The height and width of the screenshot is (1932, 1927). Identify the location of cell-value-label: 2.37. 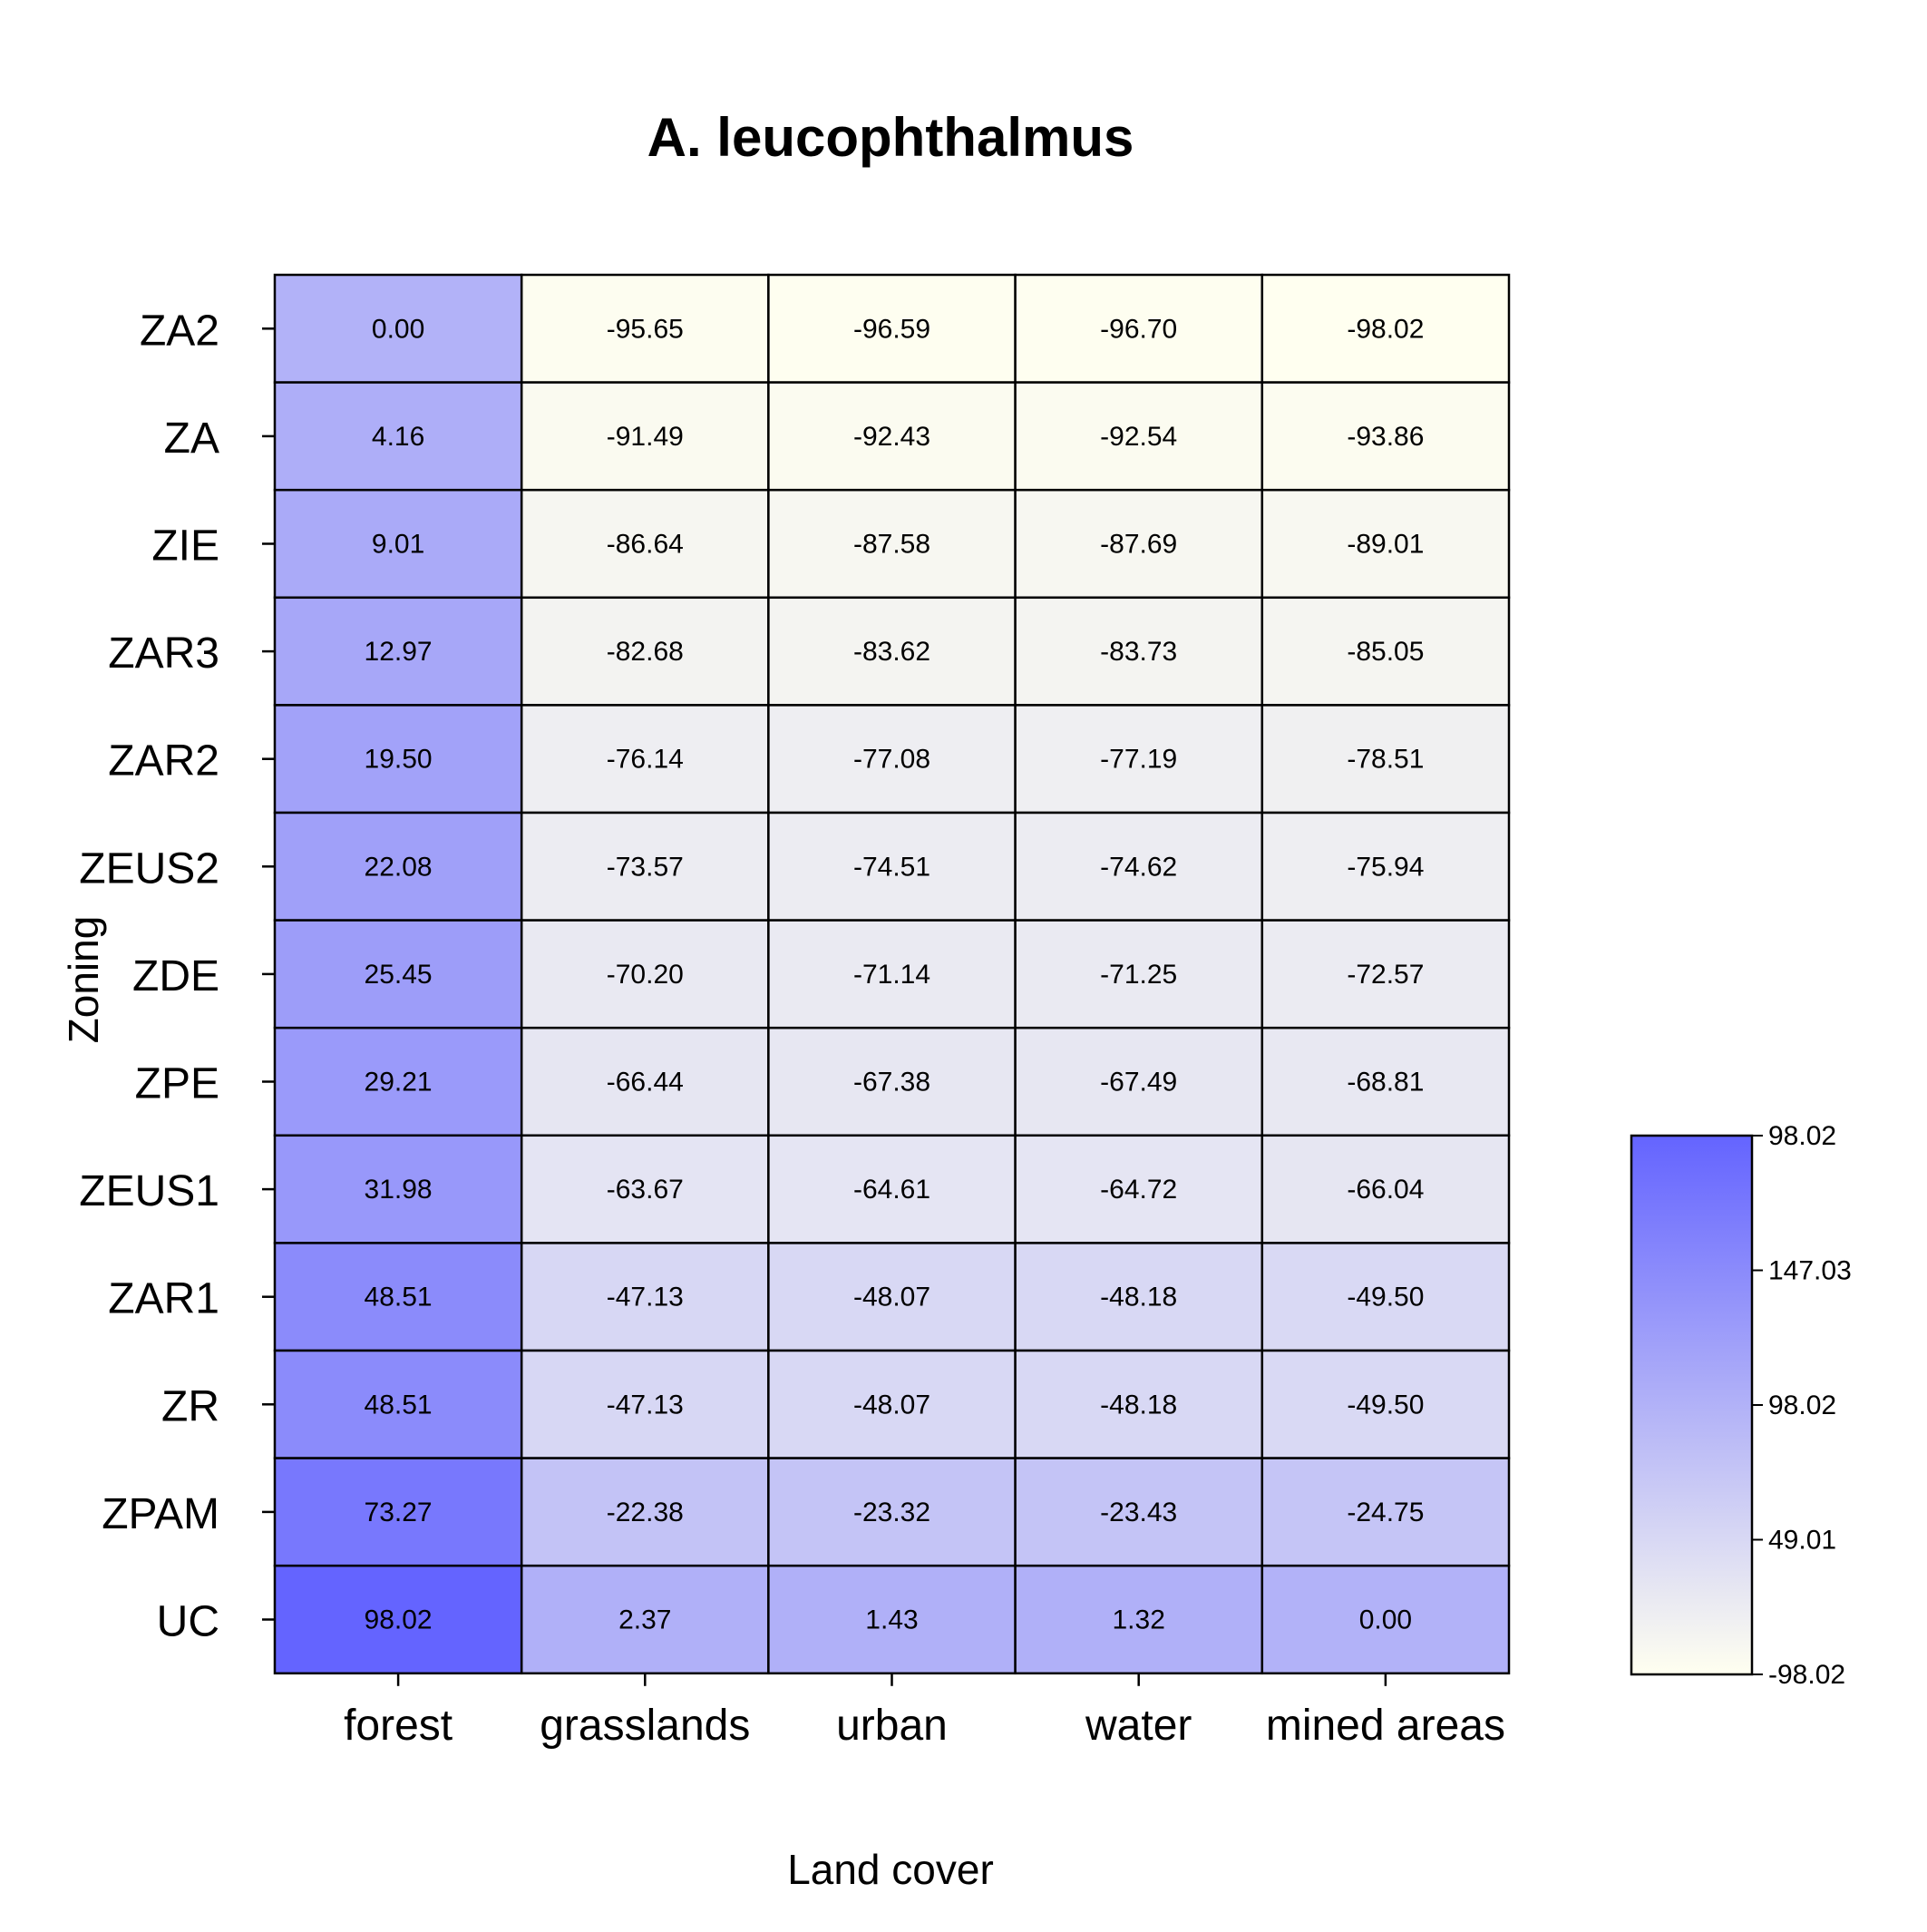
(644, 1620).